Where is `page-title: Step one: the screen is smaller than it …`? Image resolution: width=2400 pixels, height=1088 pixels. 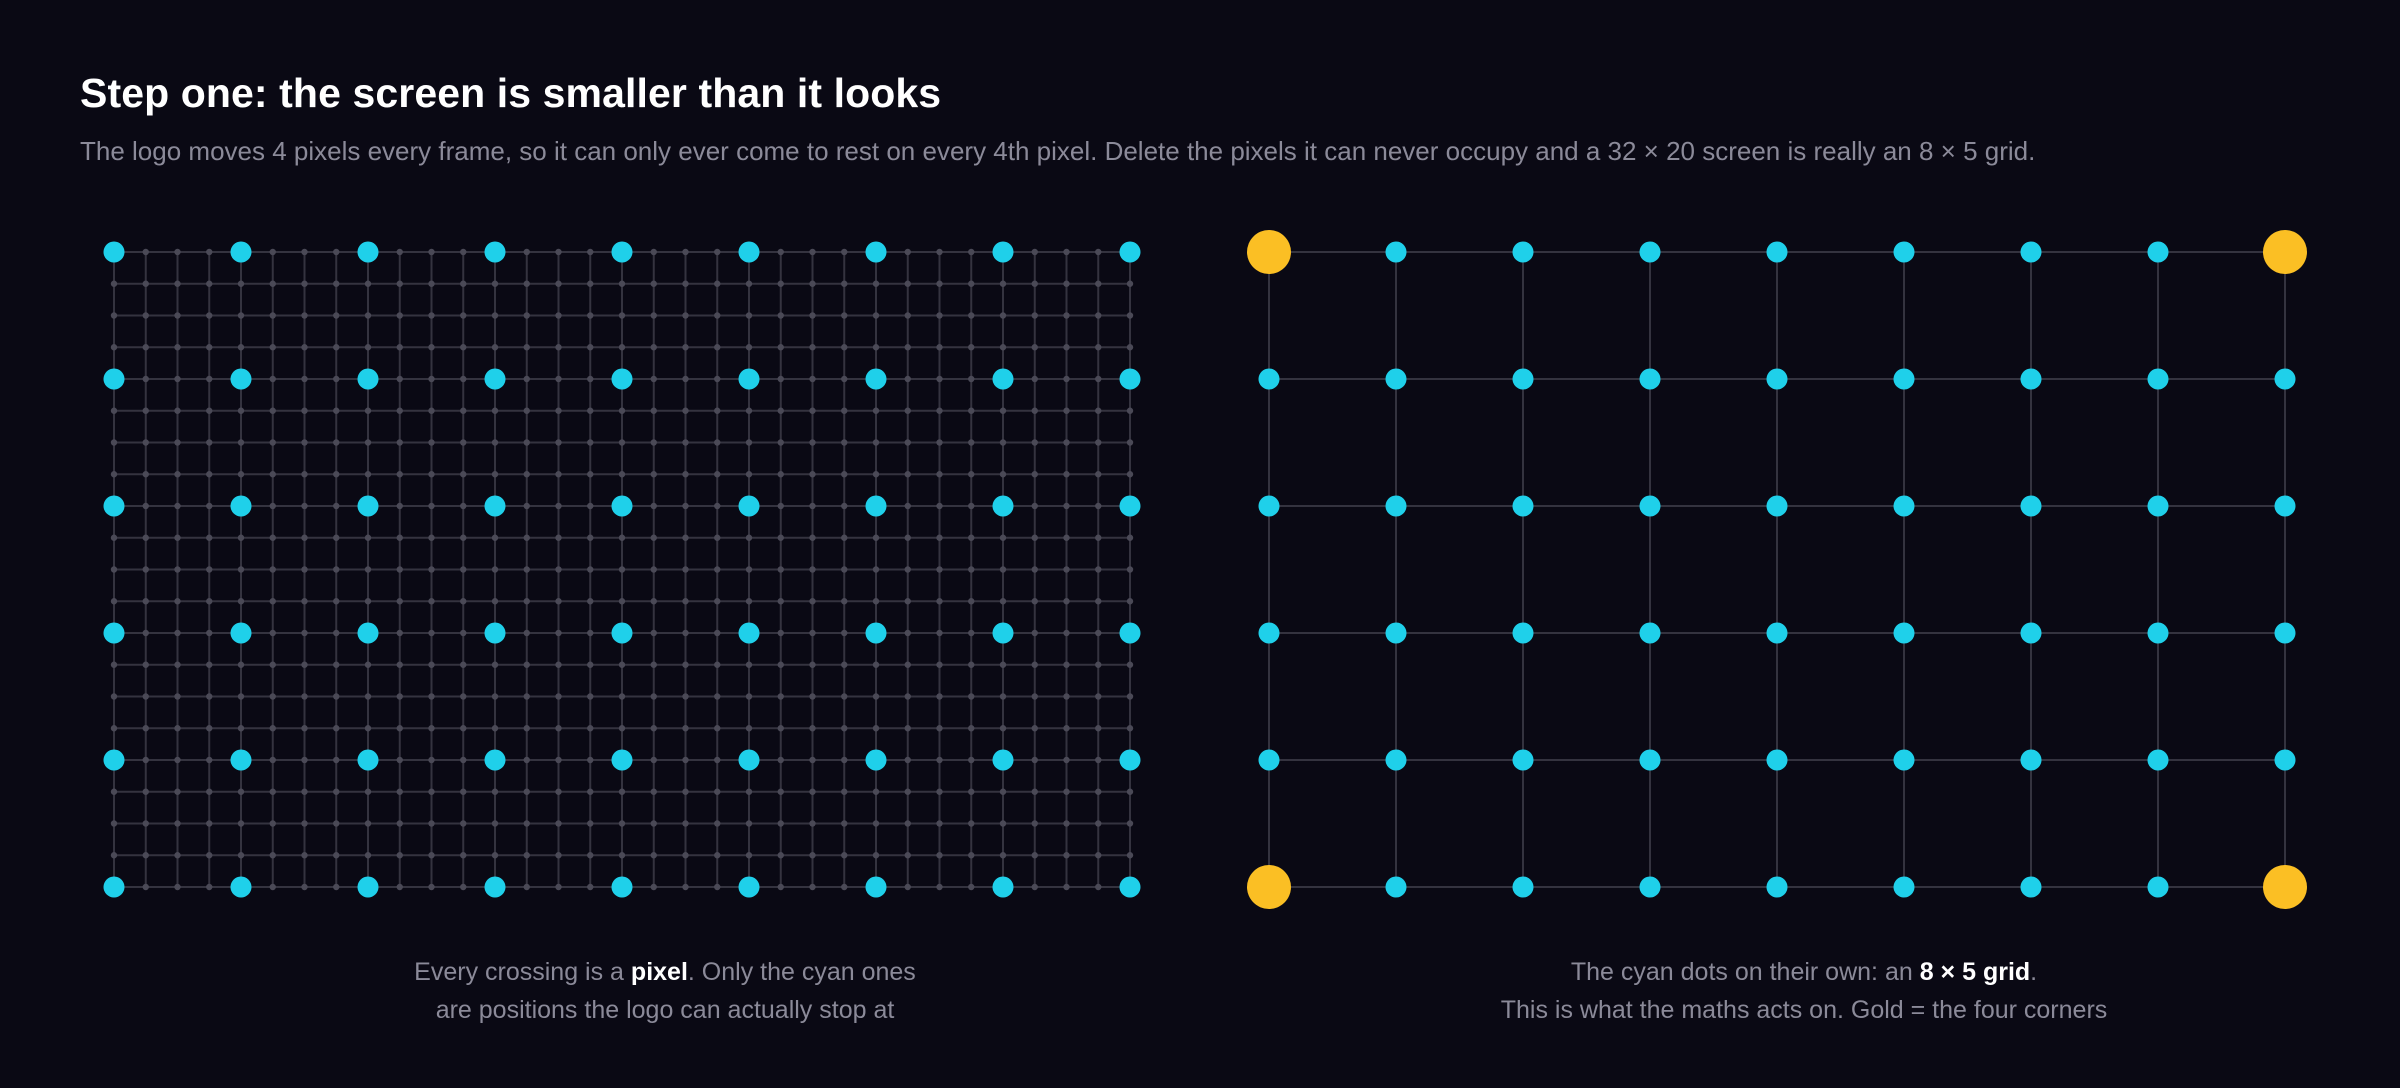
page-title: Step one: the screen is smaller than it … is located at coordinates (511, 93).